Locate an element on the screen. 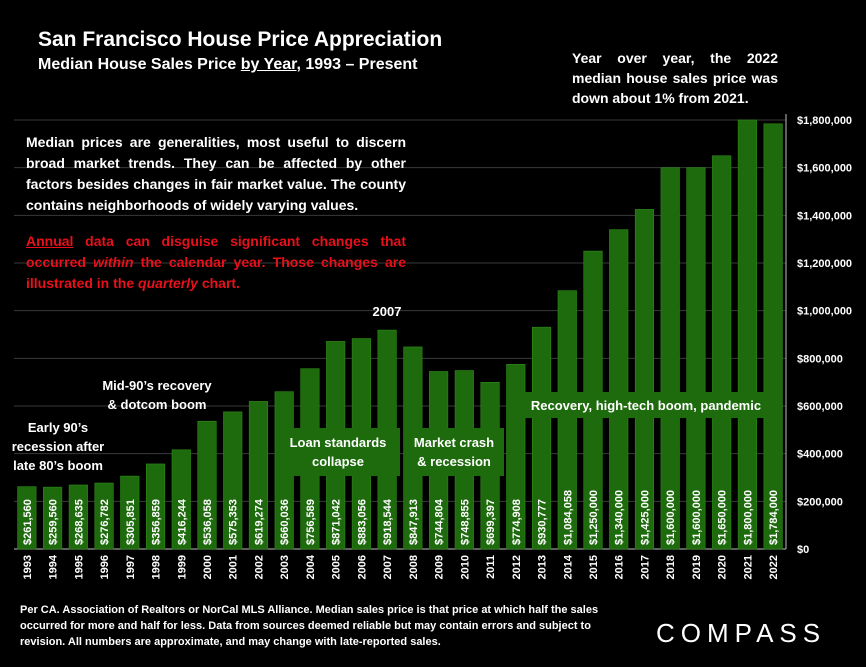  annotation-text: Recovery, high-tech boom, pandemic is located at coordinates (646, 405).